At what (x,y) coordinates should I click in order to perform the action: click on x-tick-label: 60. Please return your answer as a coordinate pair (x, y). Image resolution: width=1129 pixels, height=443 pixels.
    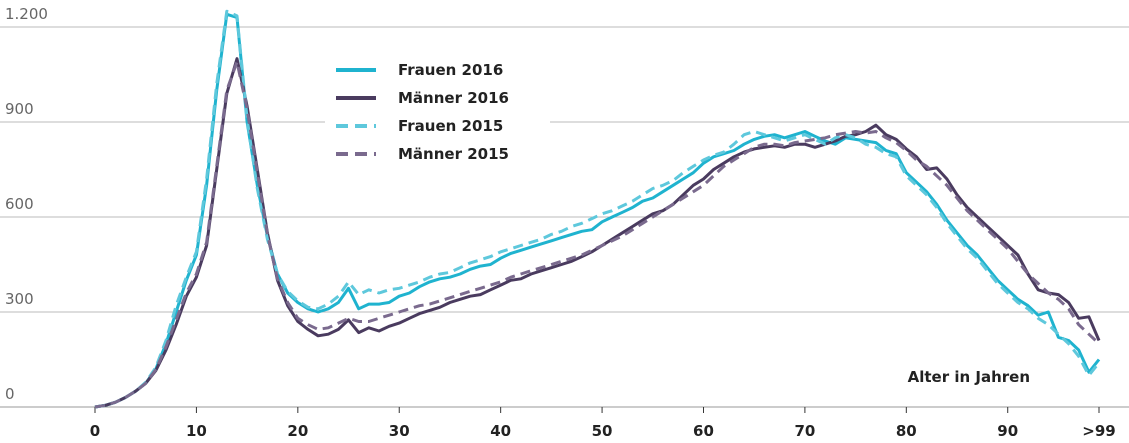
    Looking at the image, I should click on (703, 431).